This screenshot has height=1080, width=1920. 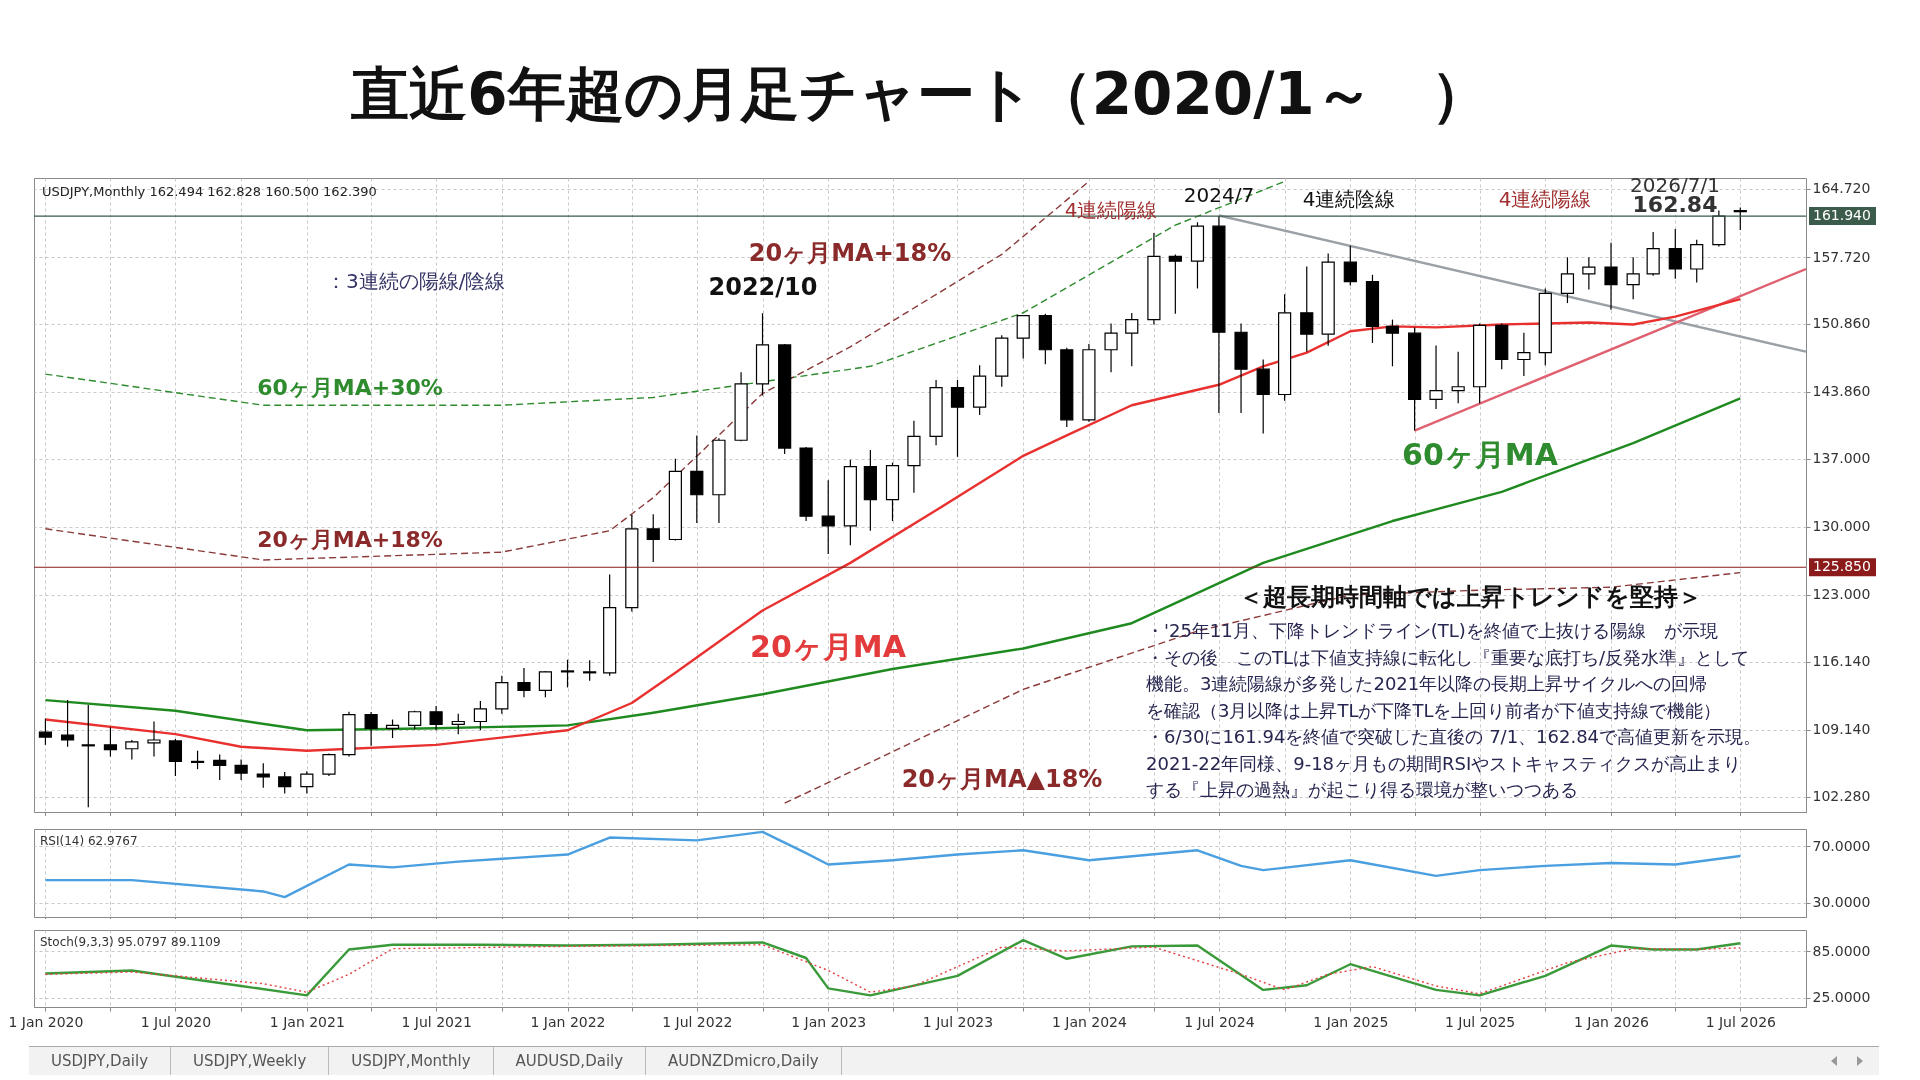 What do you see at coordinates (1351, 1021) in the screenshot?
I see `x-tick-label: 1 Jan 2025` at bounding box center [1351, 1021].